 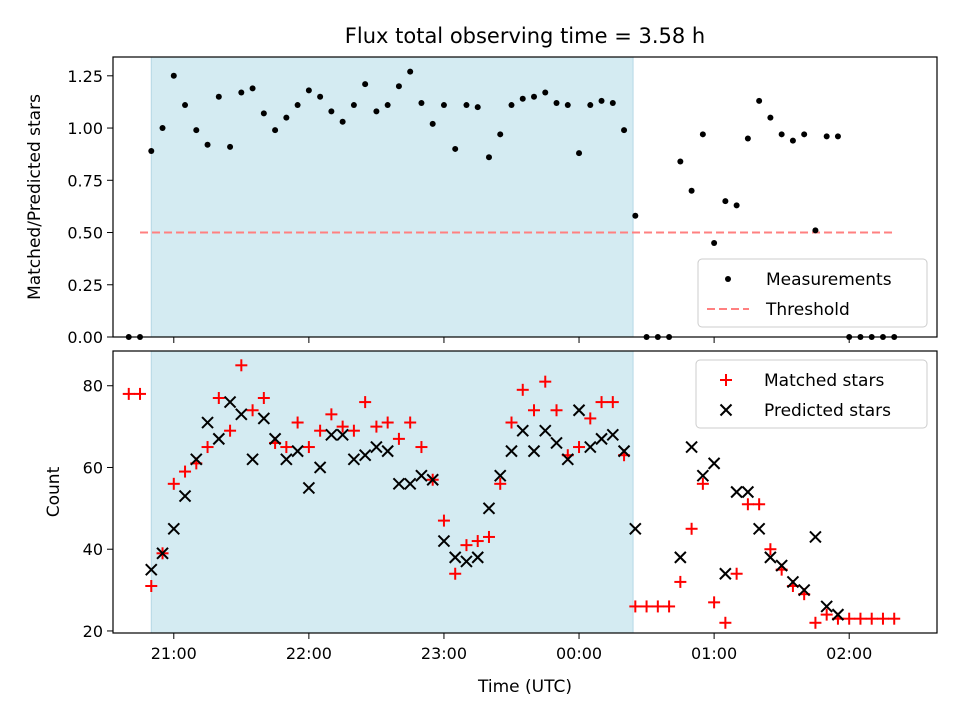 What do you see at coordinates (726, 380) in the screenshot?
I see `legend-plus-icon` at bounding box center [726, 380].